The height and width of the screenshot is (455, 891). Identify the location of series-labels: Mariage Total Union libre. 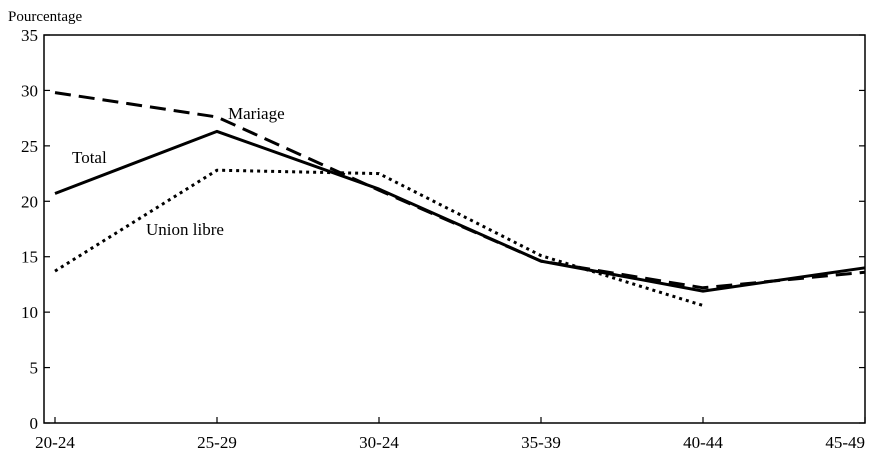
(178, 171).